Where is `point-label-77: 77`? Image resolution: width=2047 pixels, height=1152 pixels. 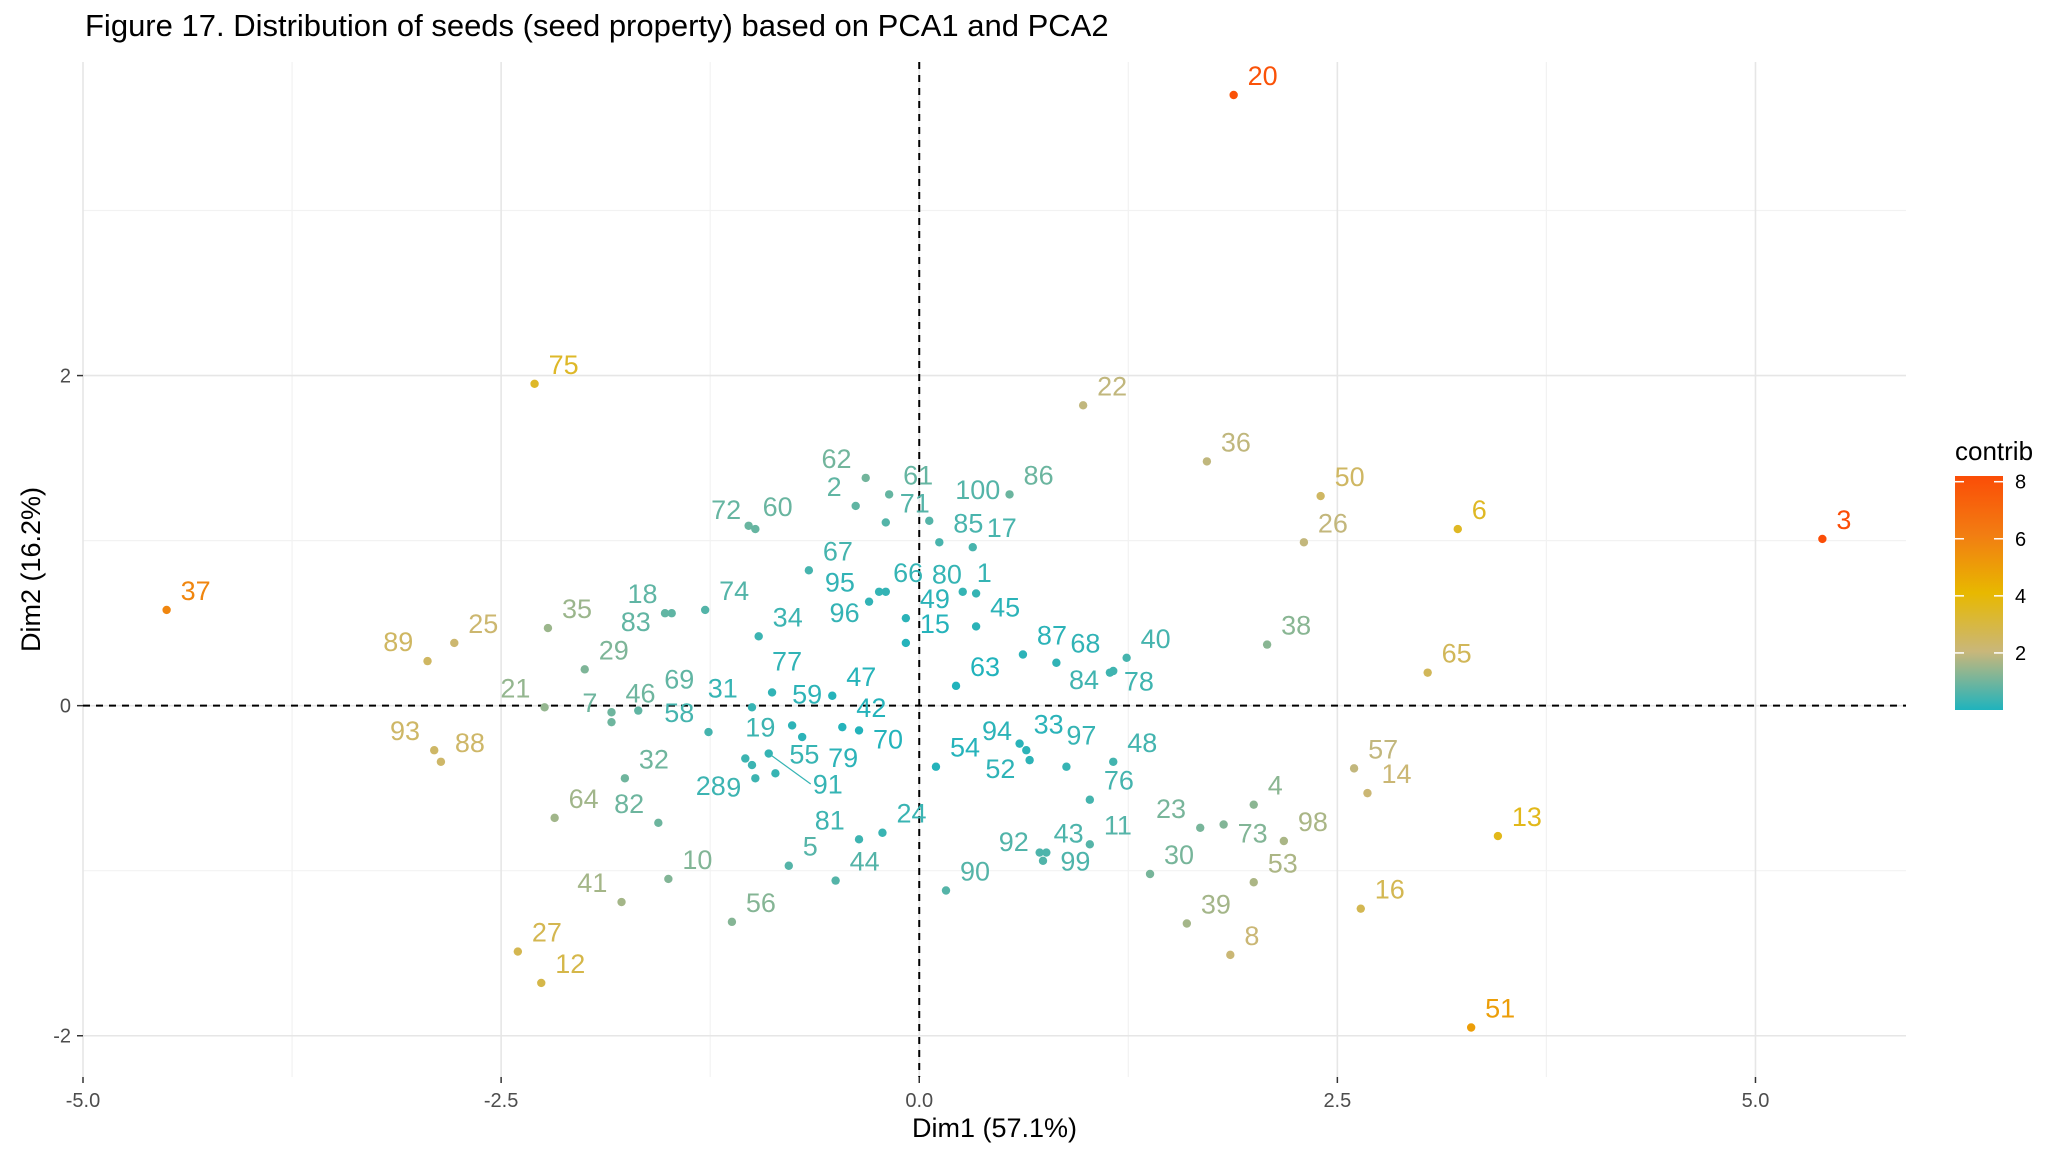
point-label-77: 77 is located at coordinates (787, 661).